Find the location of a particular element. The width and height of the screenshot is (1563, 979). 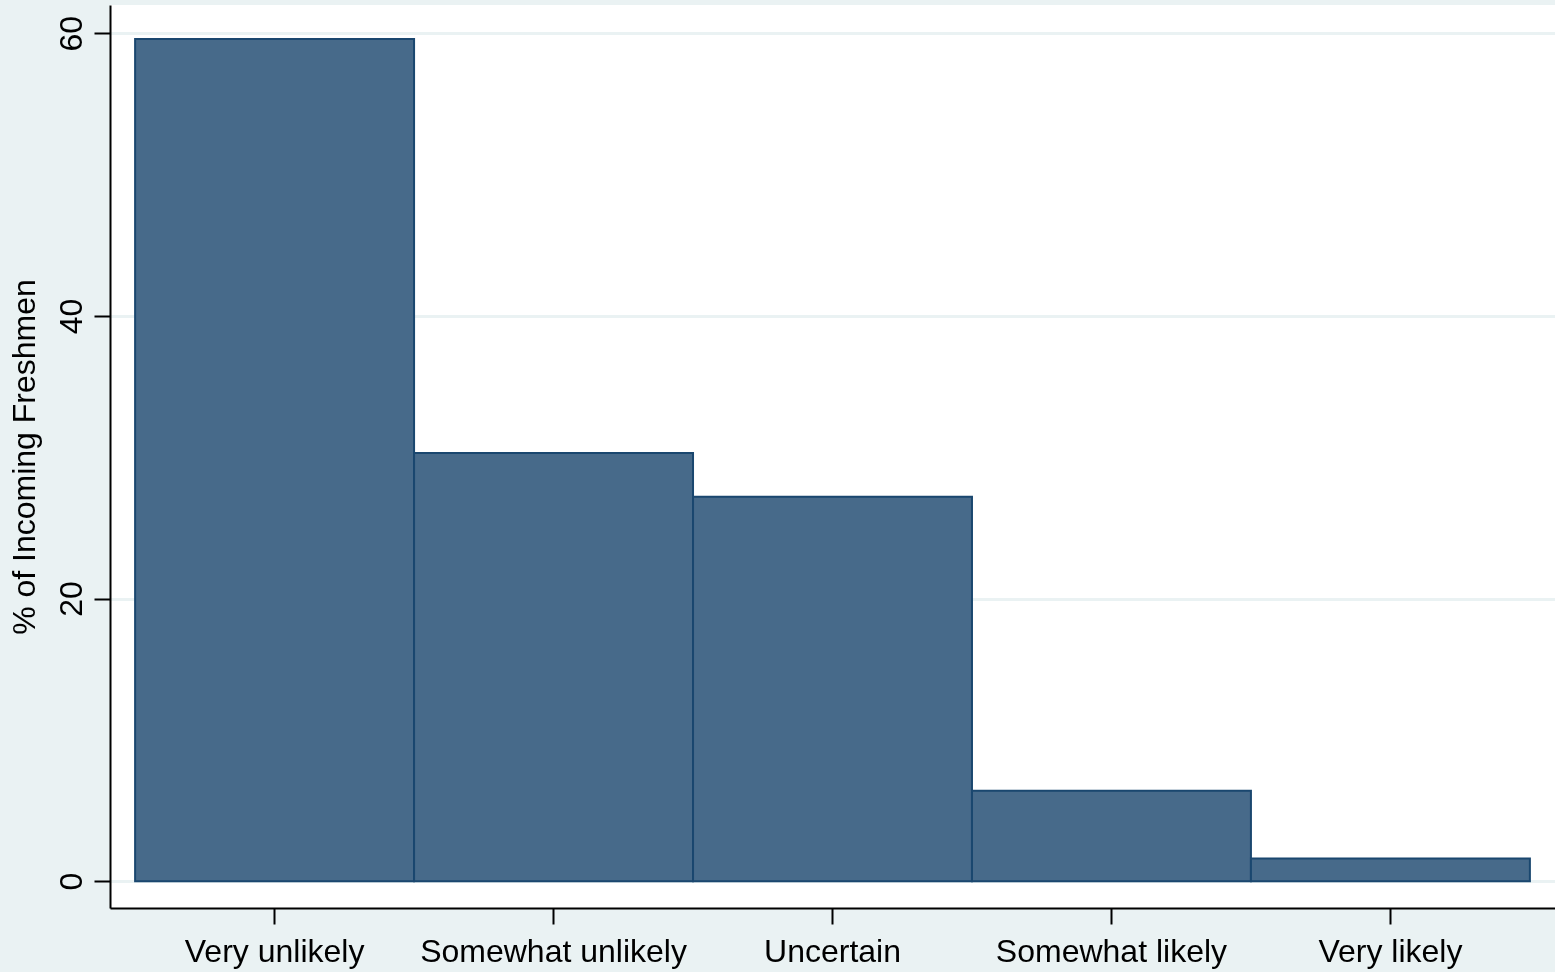

x-tick-label: Somewhat unlikely is located at coordinates (553, 950).